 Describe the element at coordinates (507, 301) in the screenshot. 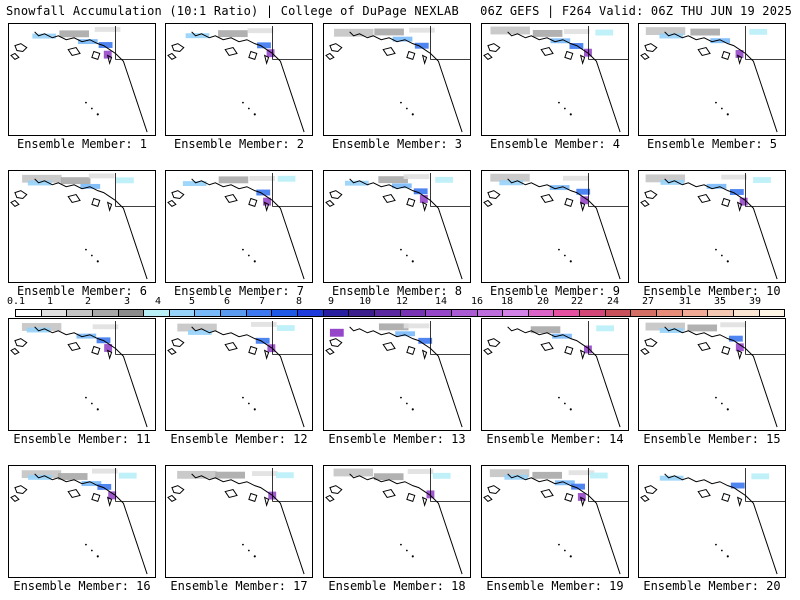

I see `colorbar-tick-label: 18` at that location.